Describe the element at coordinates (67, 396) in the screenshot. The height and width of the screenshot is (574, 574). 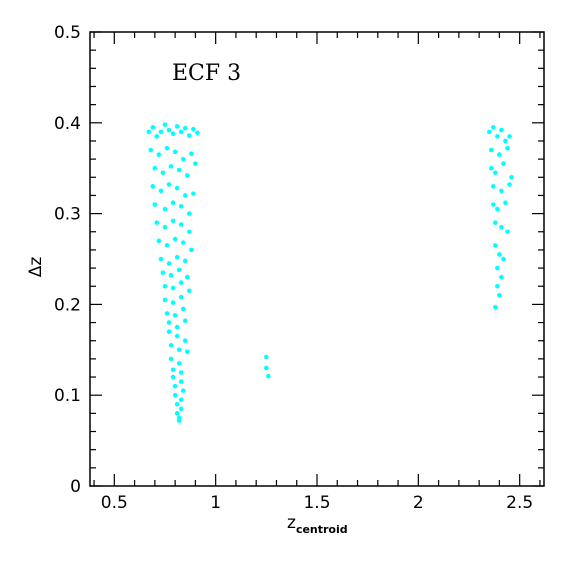
I see `y-tick-label: 0.1` at that location.